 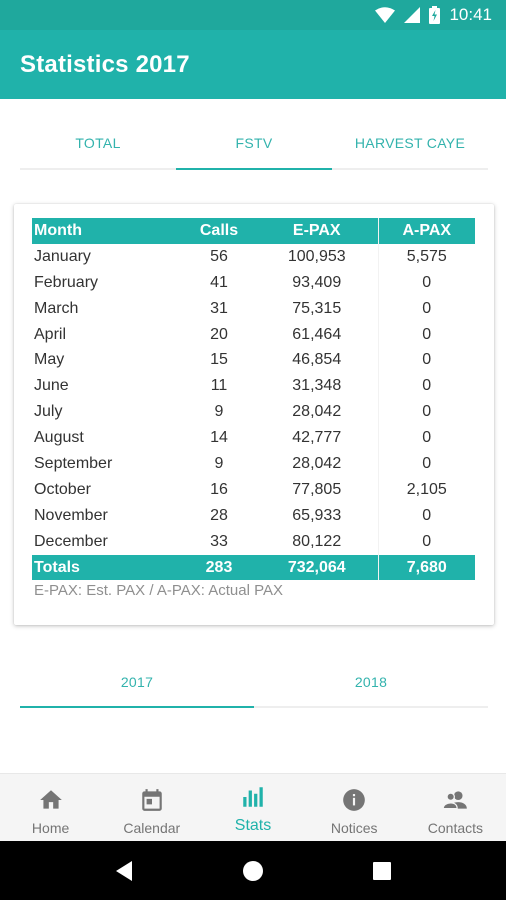 What do you see at coordinates (426, 489) in the screenshot?
I see `cell-apax: 2,105` at bounding box center [426, 489].